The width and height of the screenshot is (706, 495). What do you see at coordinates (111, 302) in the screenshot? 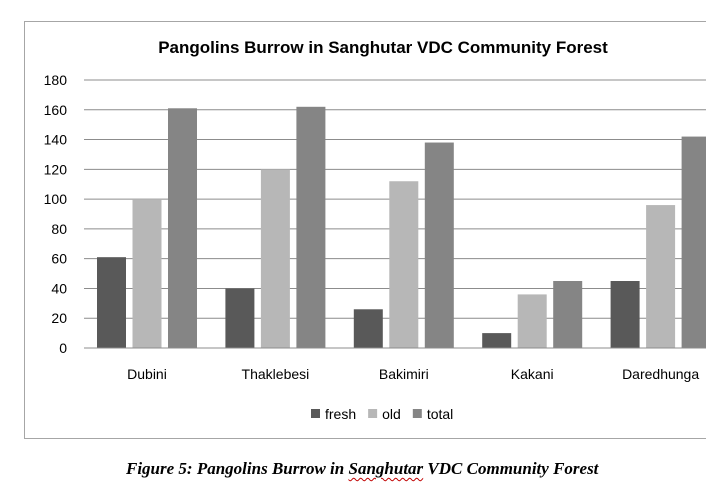
I see `bar-fresh-dubini` at bounding box center [111, 302].